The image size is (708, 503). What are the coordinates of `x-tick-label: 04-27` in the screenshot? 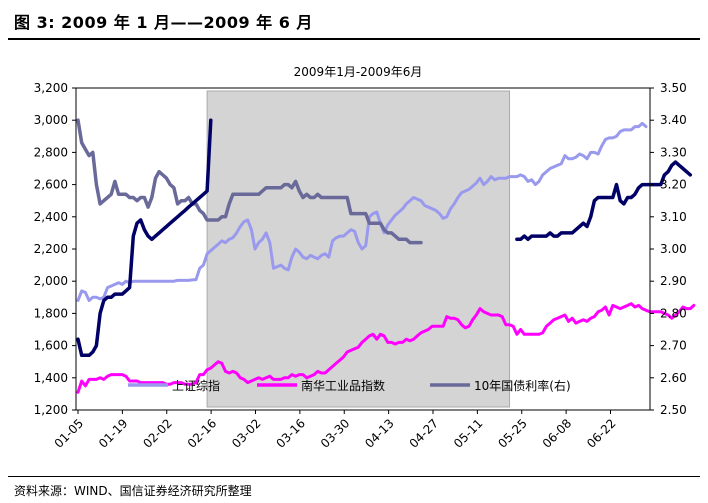 It's located at (424, 433).